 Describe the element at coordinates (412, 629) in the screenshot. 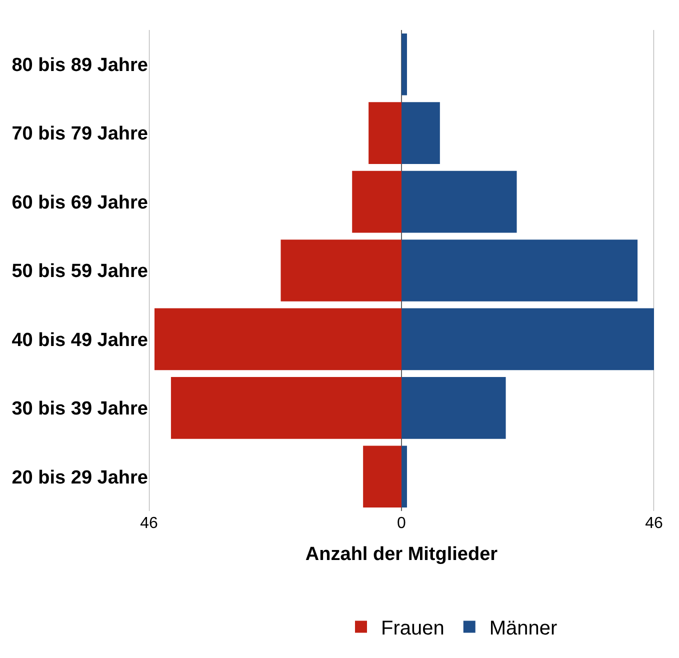

I see `legend-label: Frauen` at that location.